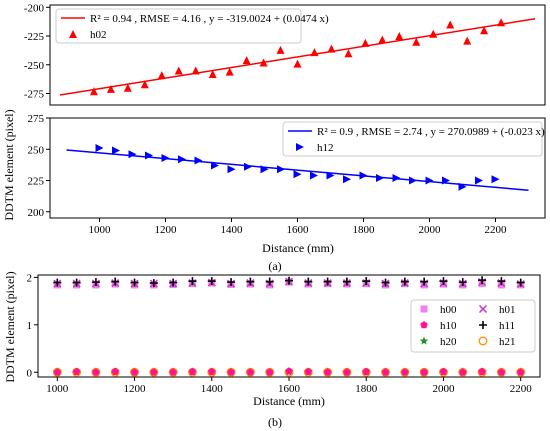  I want to click on panel-b-caption: (b), so click(275, 422).